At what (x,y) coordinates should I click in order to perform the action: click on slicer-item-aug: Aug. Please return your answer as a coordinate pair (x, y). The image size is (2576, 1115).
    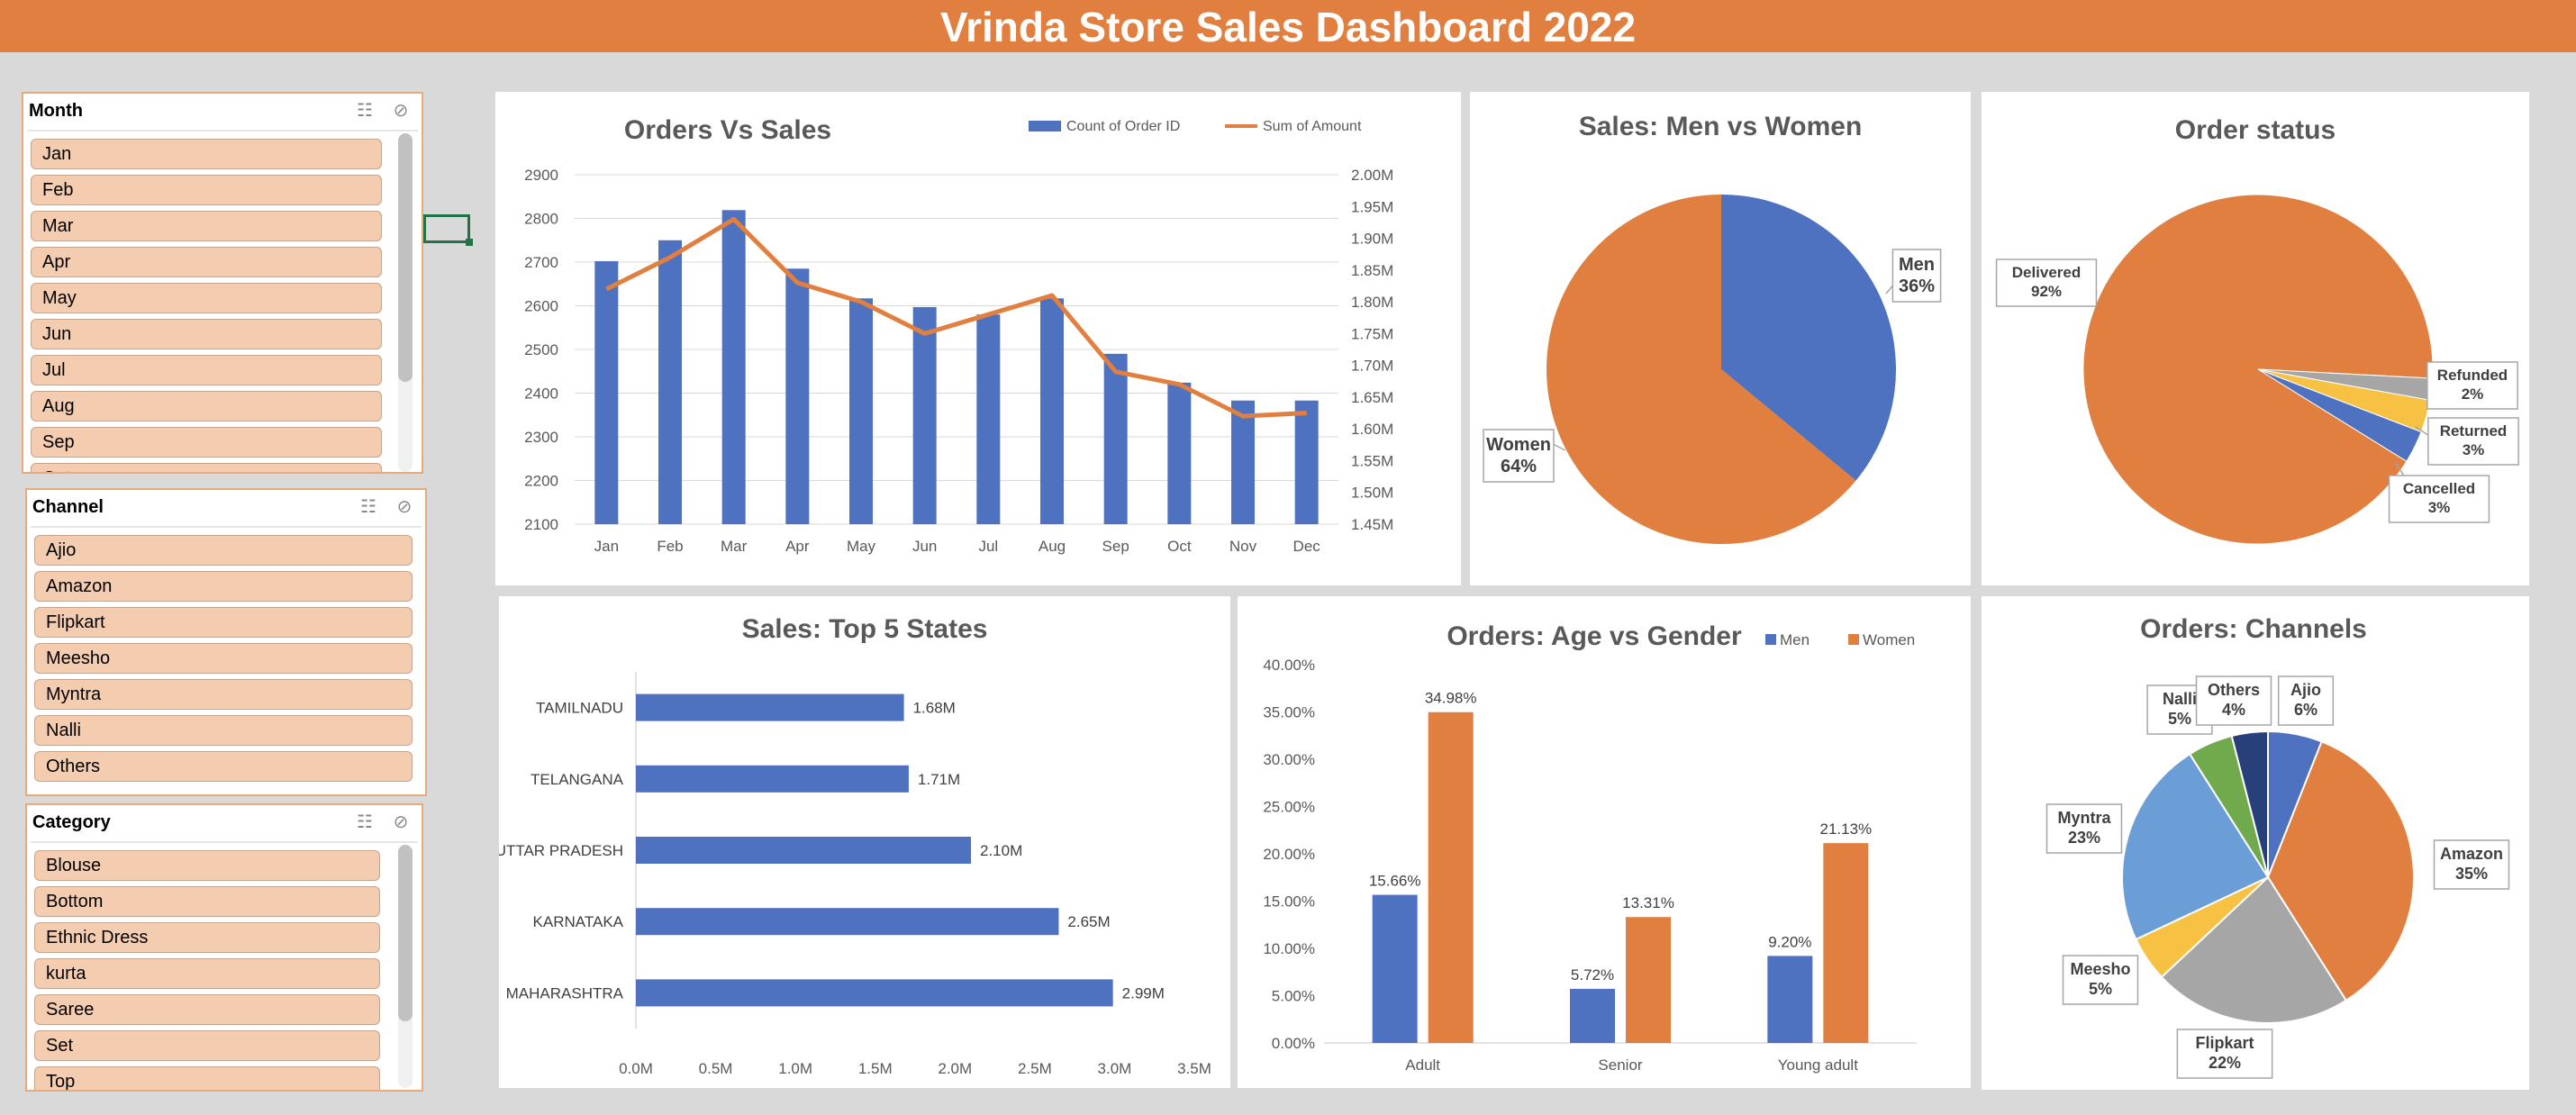
    Looking at the image, I should click on (206, 406).